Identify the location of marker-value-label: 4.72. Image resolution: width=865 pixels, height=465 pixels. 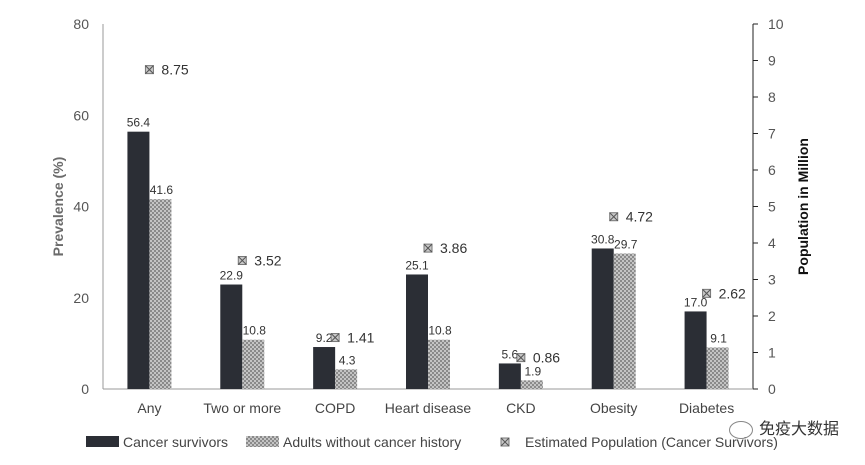
(639, 217).